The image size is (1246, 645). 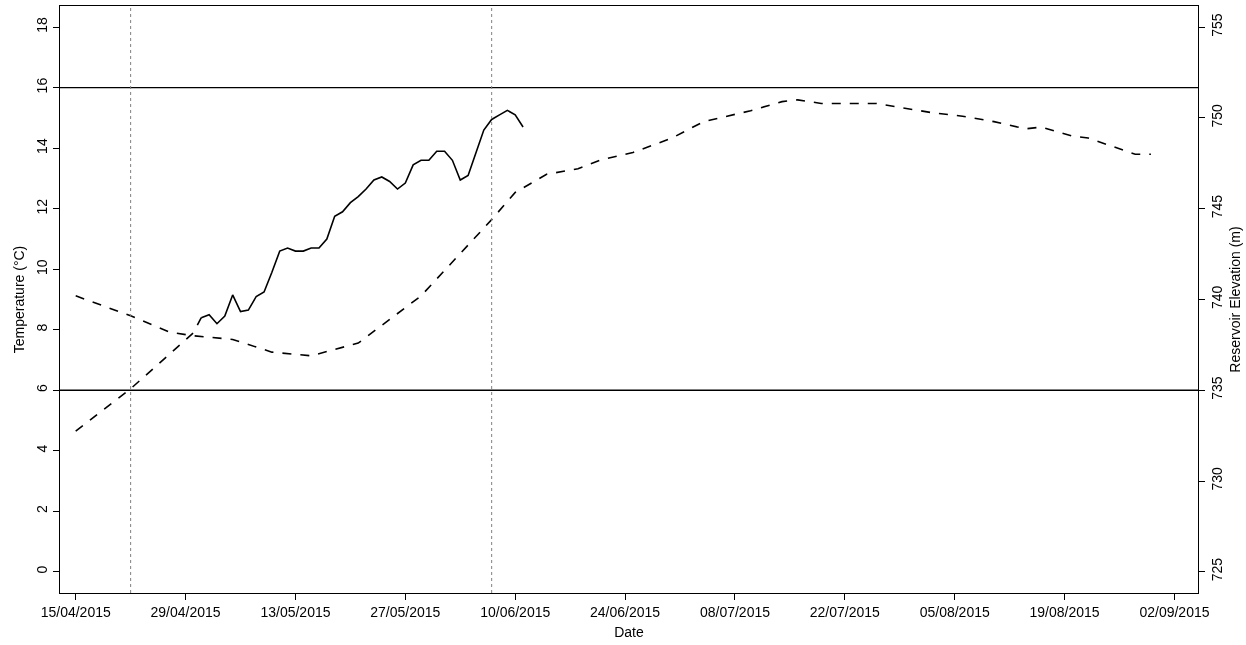 I want to click on y-tick-label: 10, so click(x=42, y=267).